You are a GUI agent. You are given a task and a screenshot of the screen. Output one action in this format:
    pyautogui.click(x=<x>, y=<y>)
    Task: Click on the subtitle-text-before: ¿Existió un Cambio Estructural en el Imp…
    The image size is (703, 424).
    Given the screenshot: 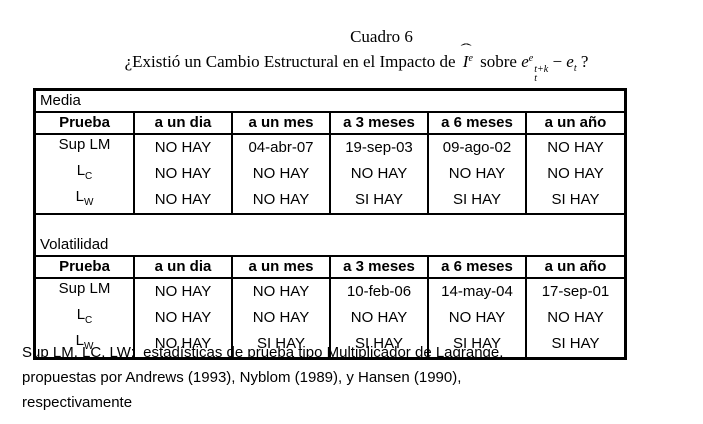 What is the action you would take?
    pyautogui.click(x=292, y=61)
    